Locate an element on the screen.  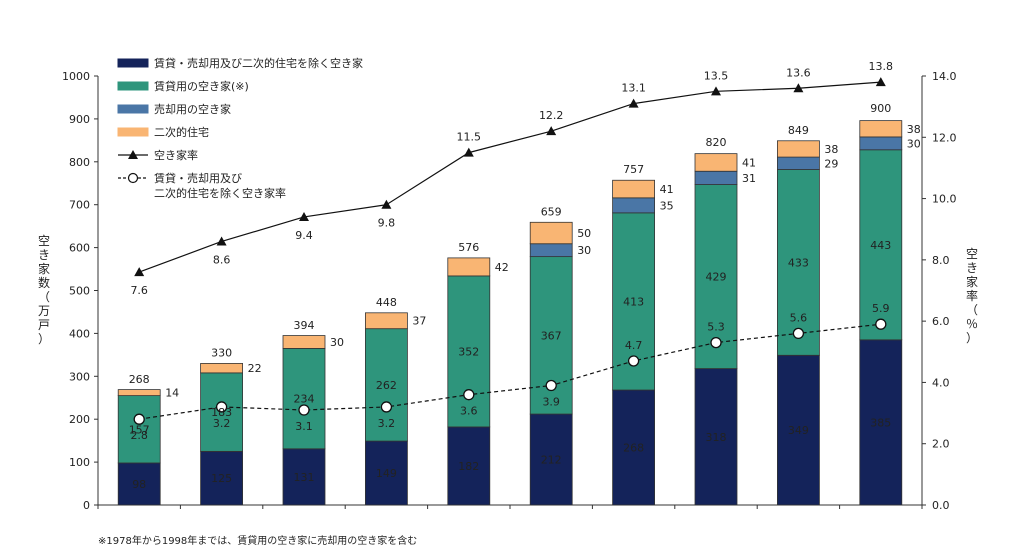
left-tick-label: 0 is located at coordinates (86, 505).